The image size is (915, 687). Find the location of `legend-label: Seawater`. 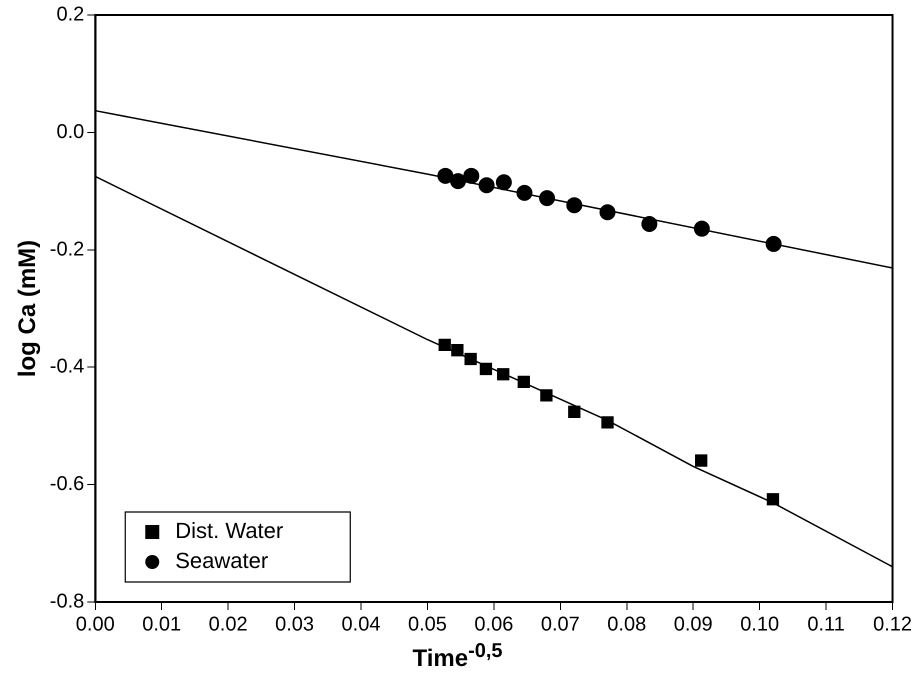

legend-label: Seawater is located at coordinates (221, 561).